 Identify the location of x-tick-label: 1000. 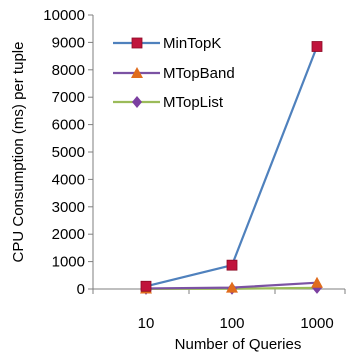
(316, 323).